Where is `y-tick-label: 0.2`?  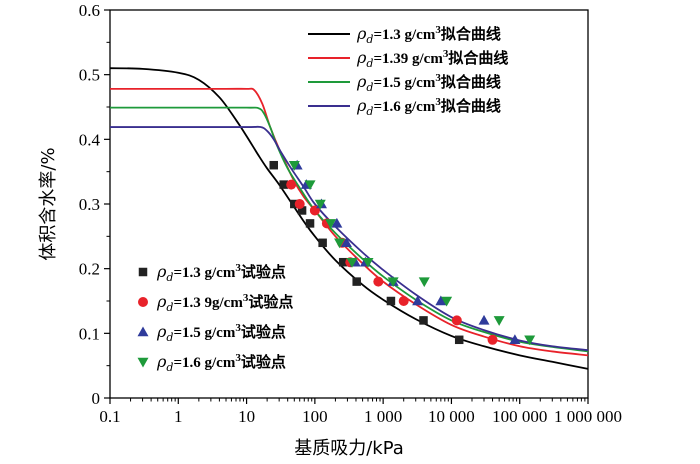
y-tick-label: 0.2 is located at coordinates (89, 269).